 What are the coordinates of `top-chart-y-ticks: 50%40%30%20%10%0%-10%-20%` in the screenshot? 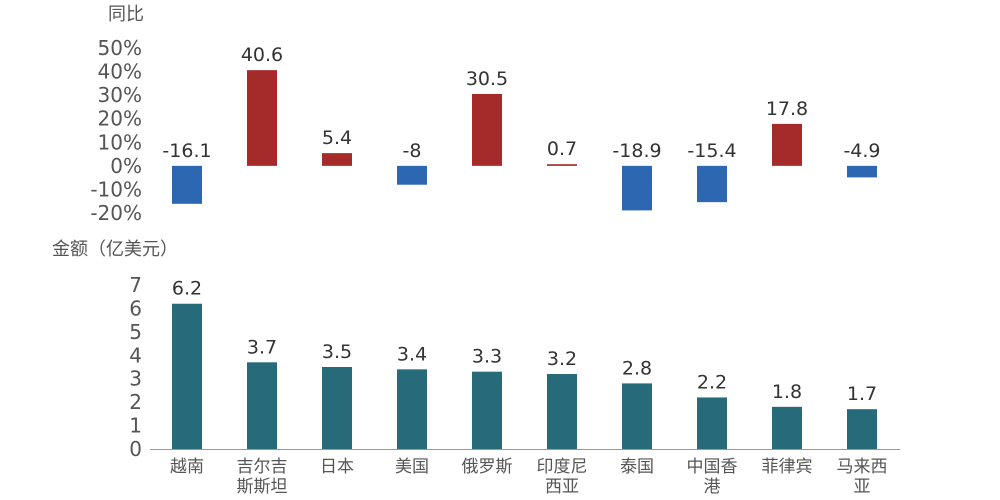 It's located at (116, 130).